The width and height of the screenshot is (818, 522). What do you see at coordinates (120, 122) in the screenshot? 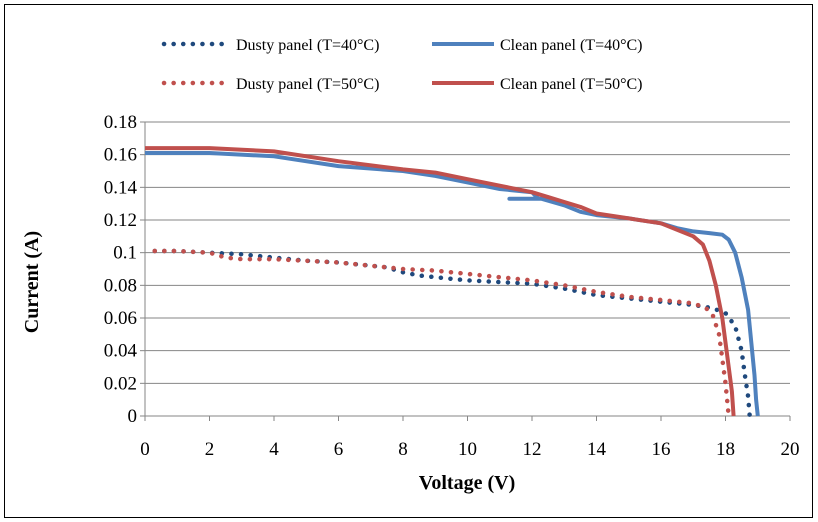
I see `y-tick-label: 0.18` at bounding box center [120, 122].